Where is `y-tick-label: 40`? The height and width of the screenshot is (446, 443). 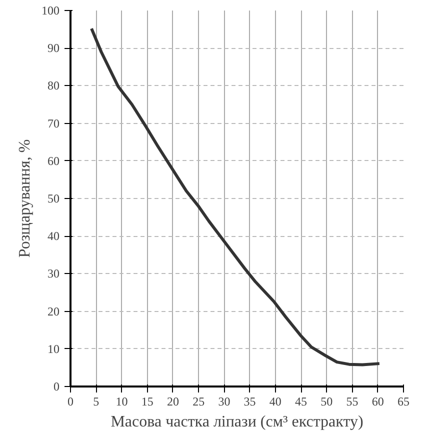 y-tick-label: 40 is located at coordinates (54, 236).